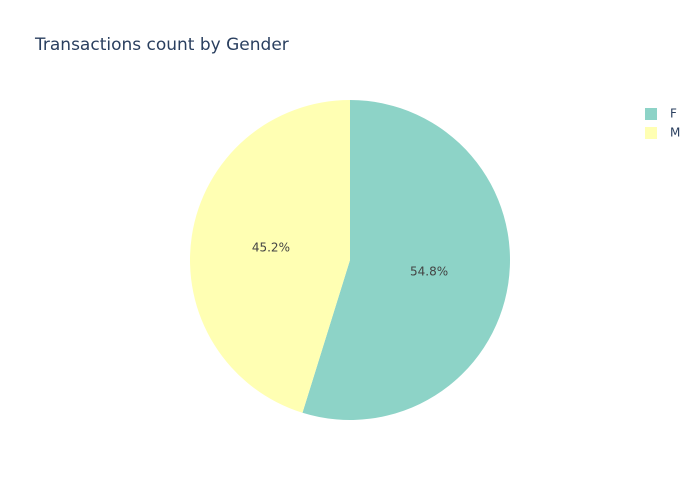  What do you see at coordinates (675, 133) in the screenshot?
I see `legend-label: M` at bounding box center [675, 133].